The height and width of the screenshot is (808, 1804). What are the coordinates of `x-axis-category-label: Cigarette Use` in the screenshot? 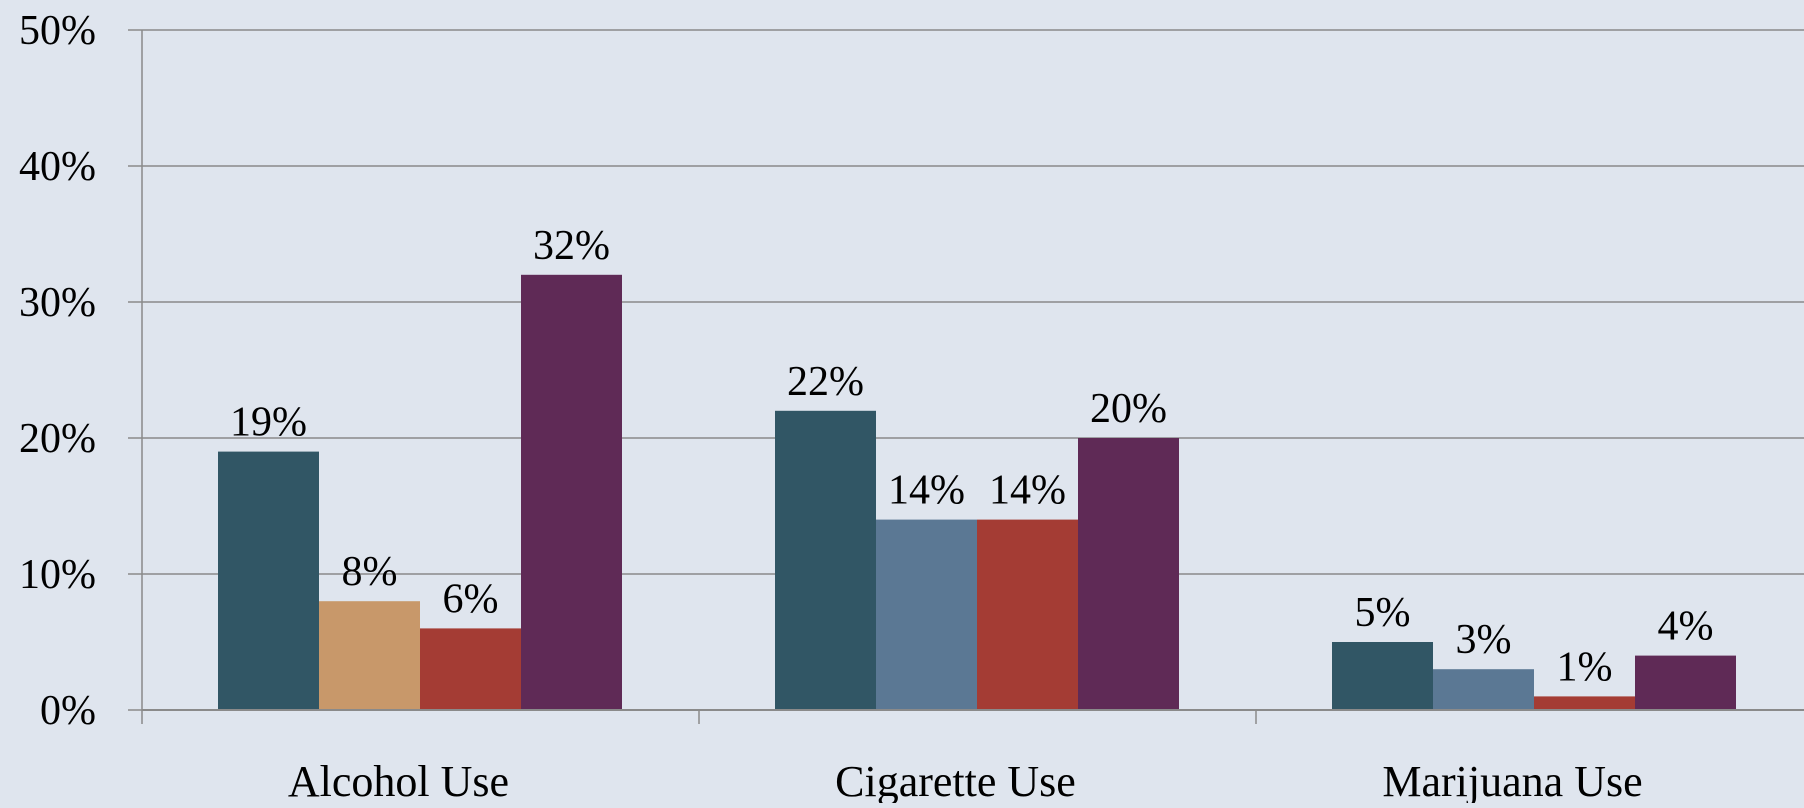 It's located at (955, 780).